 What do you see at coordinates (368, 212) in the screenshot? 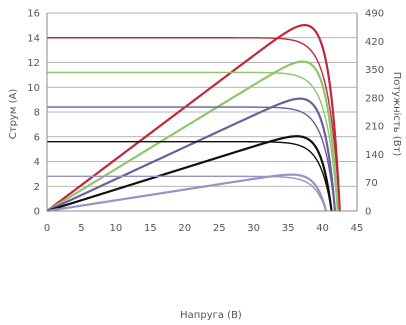
I see `y2-tick-label: 0` at bounding box center [368, 212].